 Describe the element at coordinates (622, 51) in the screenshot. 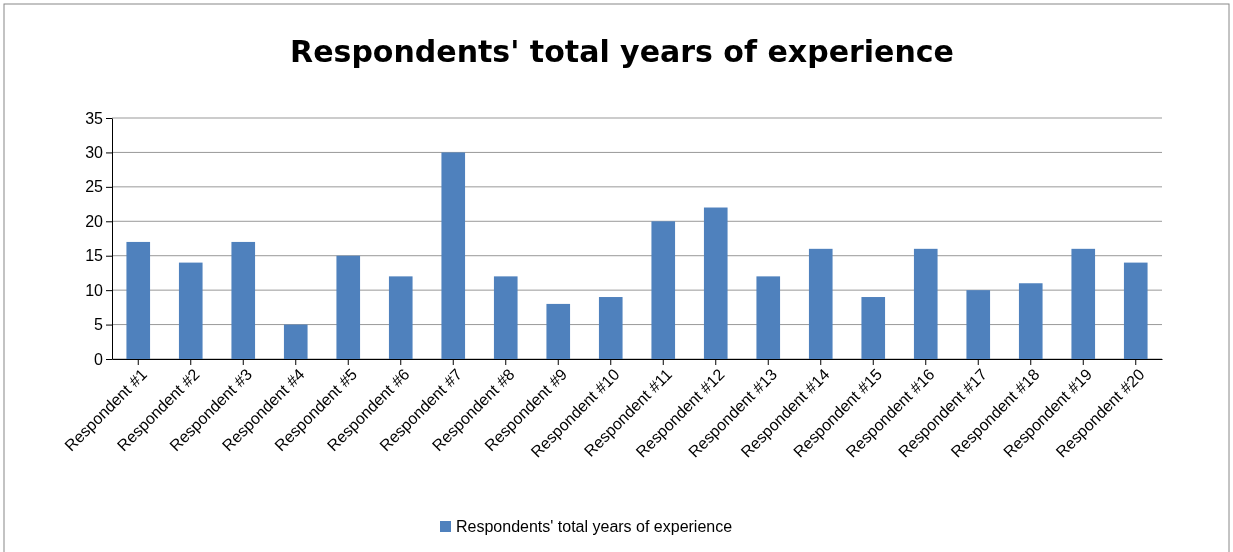

I see `chart-title: Respondents' total years of experience` at that location.